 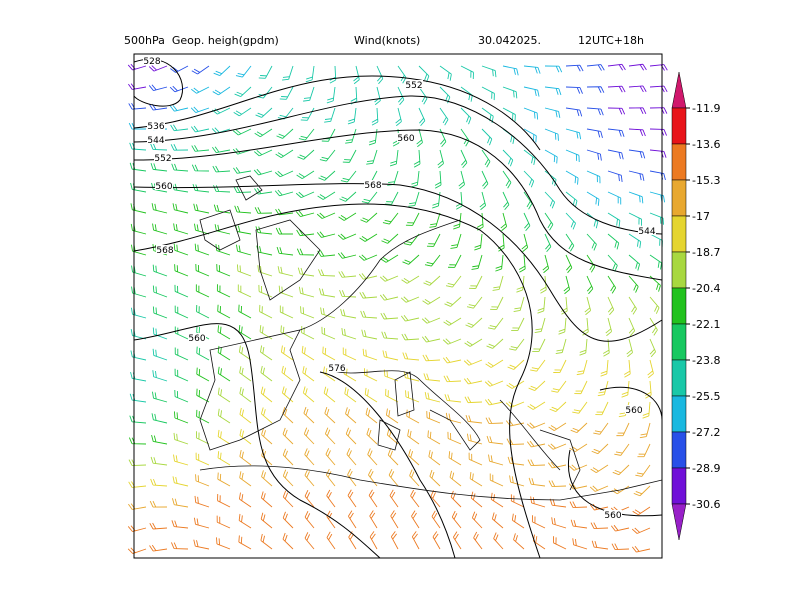 What do you see at coordinates (706, 252) in the screenshot?
I see `colorbar-label: -18.7` at bounding box center [706, 252].